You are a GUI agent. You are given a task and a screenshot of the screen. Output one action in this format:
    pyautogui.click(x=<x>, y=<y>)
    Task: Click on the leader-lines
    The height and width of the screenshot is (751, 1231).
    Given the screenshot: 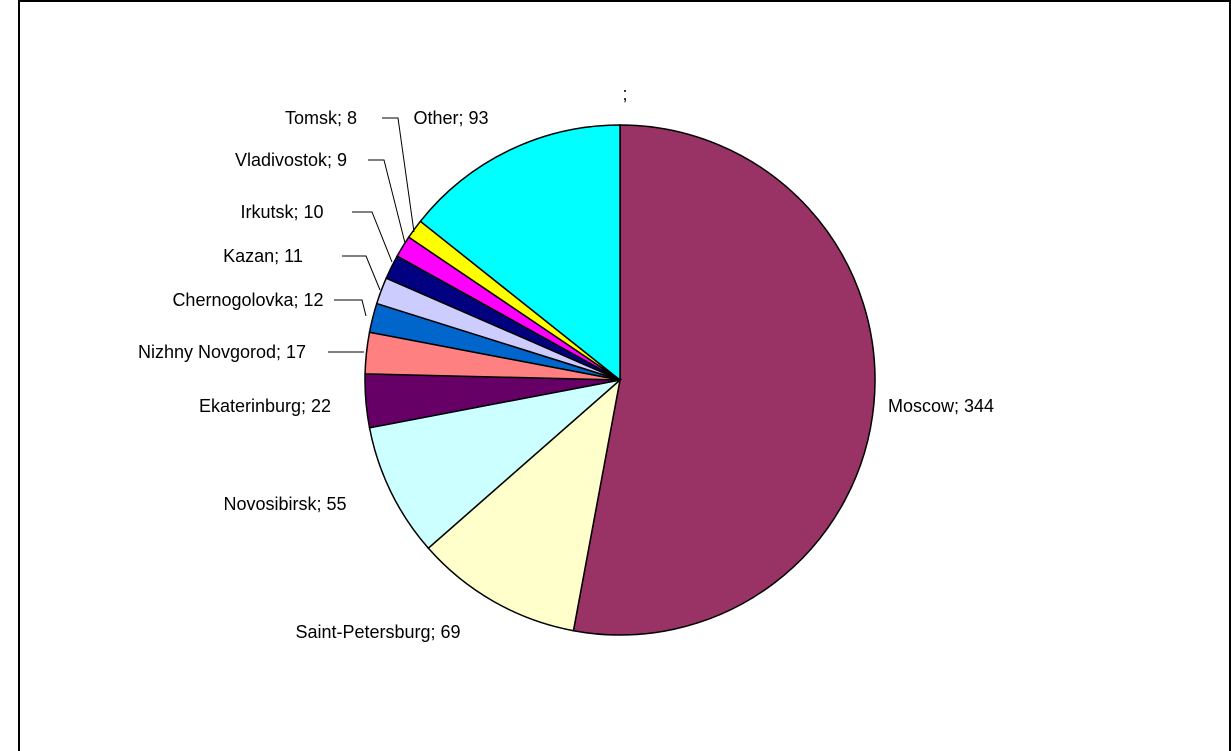 What is the action you would take?
    pyautogui.click(x=371, y=235)
    